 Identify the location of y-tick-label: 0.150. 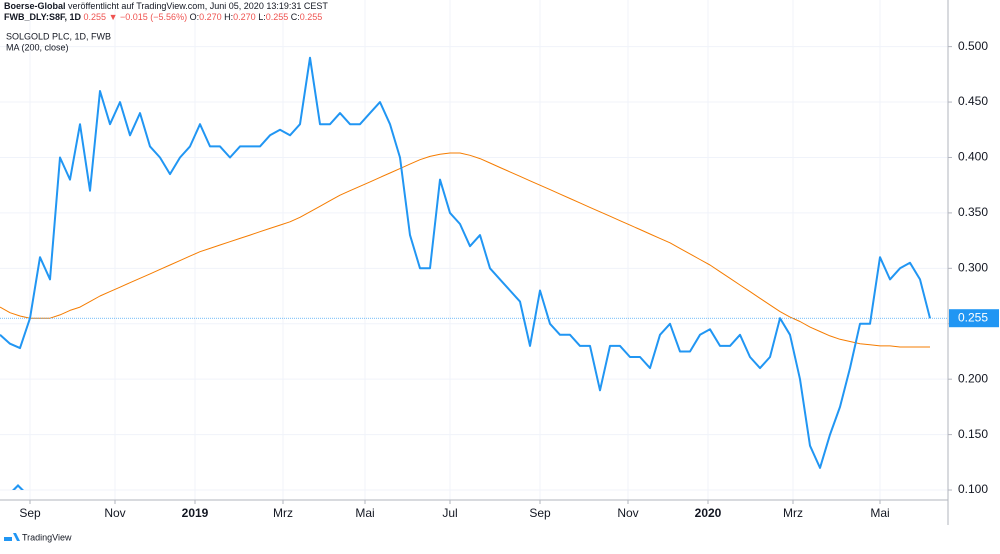
(973, 434).